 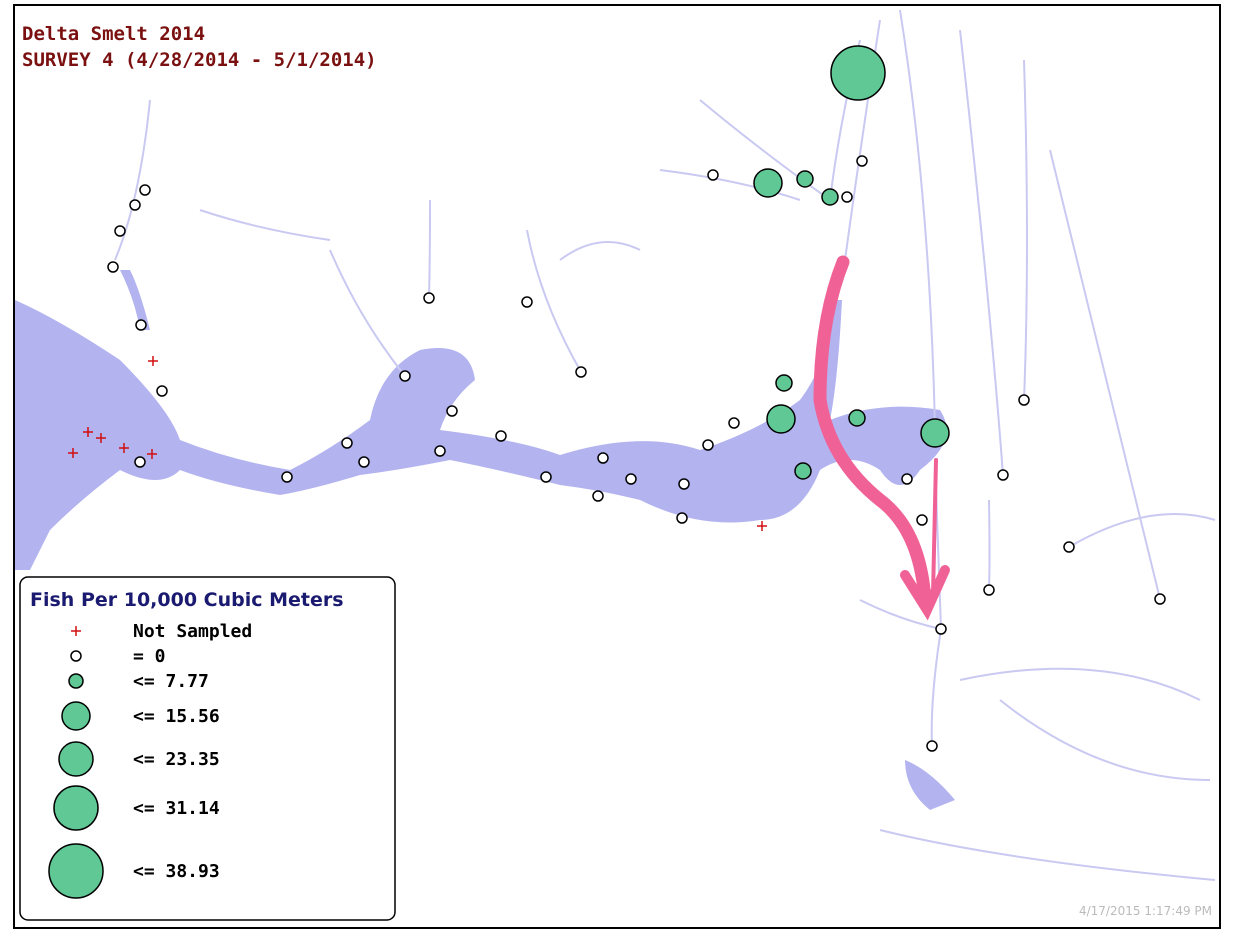 I want to click on legend-label: <= 31.14, so click(x=176, y=808).